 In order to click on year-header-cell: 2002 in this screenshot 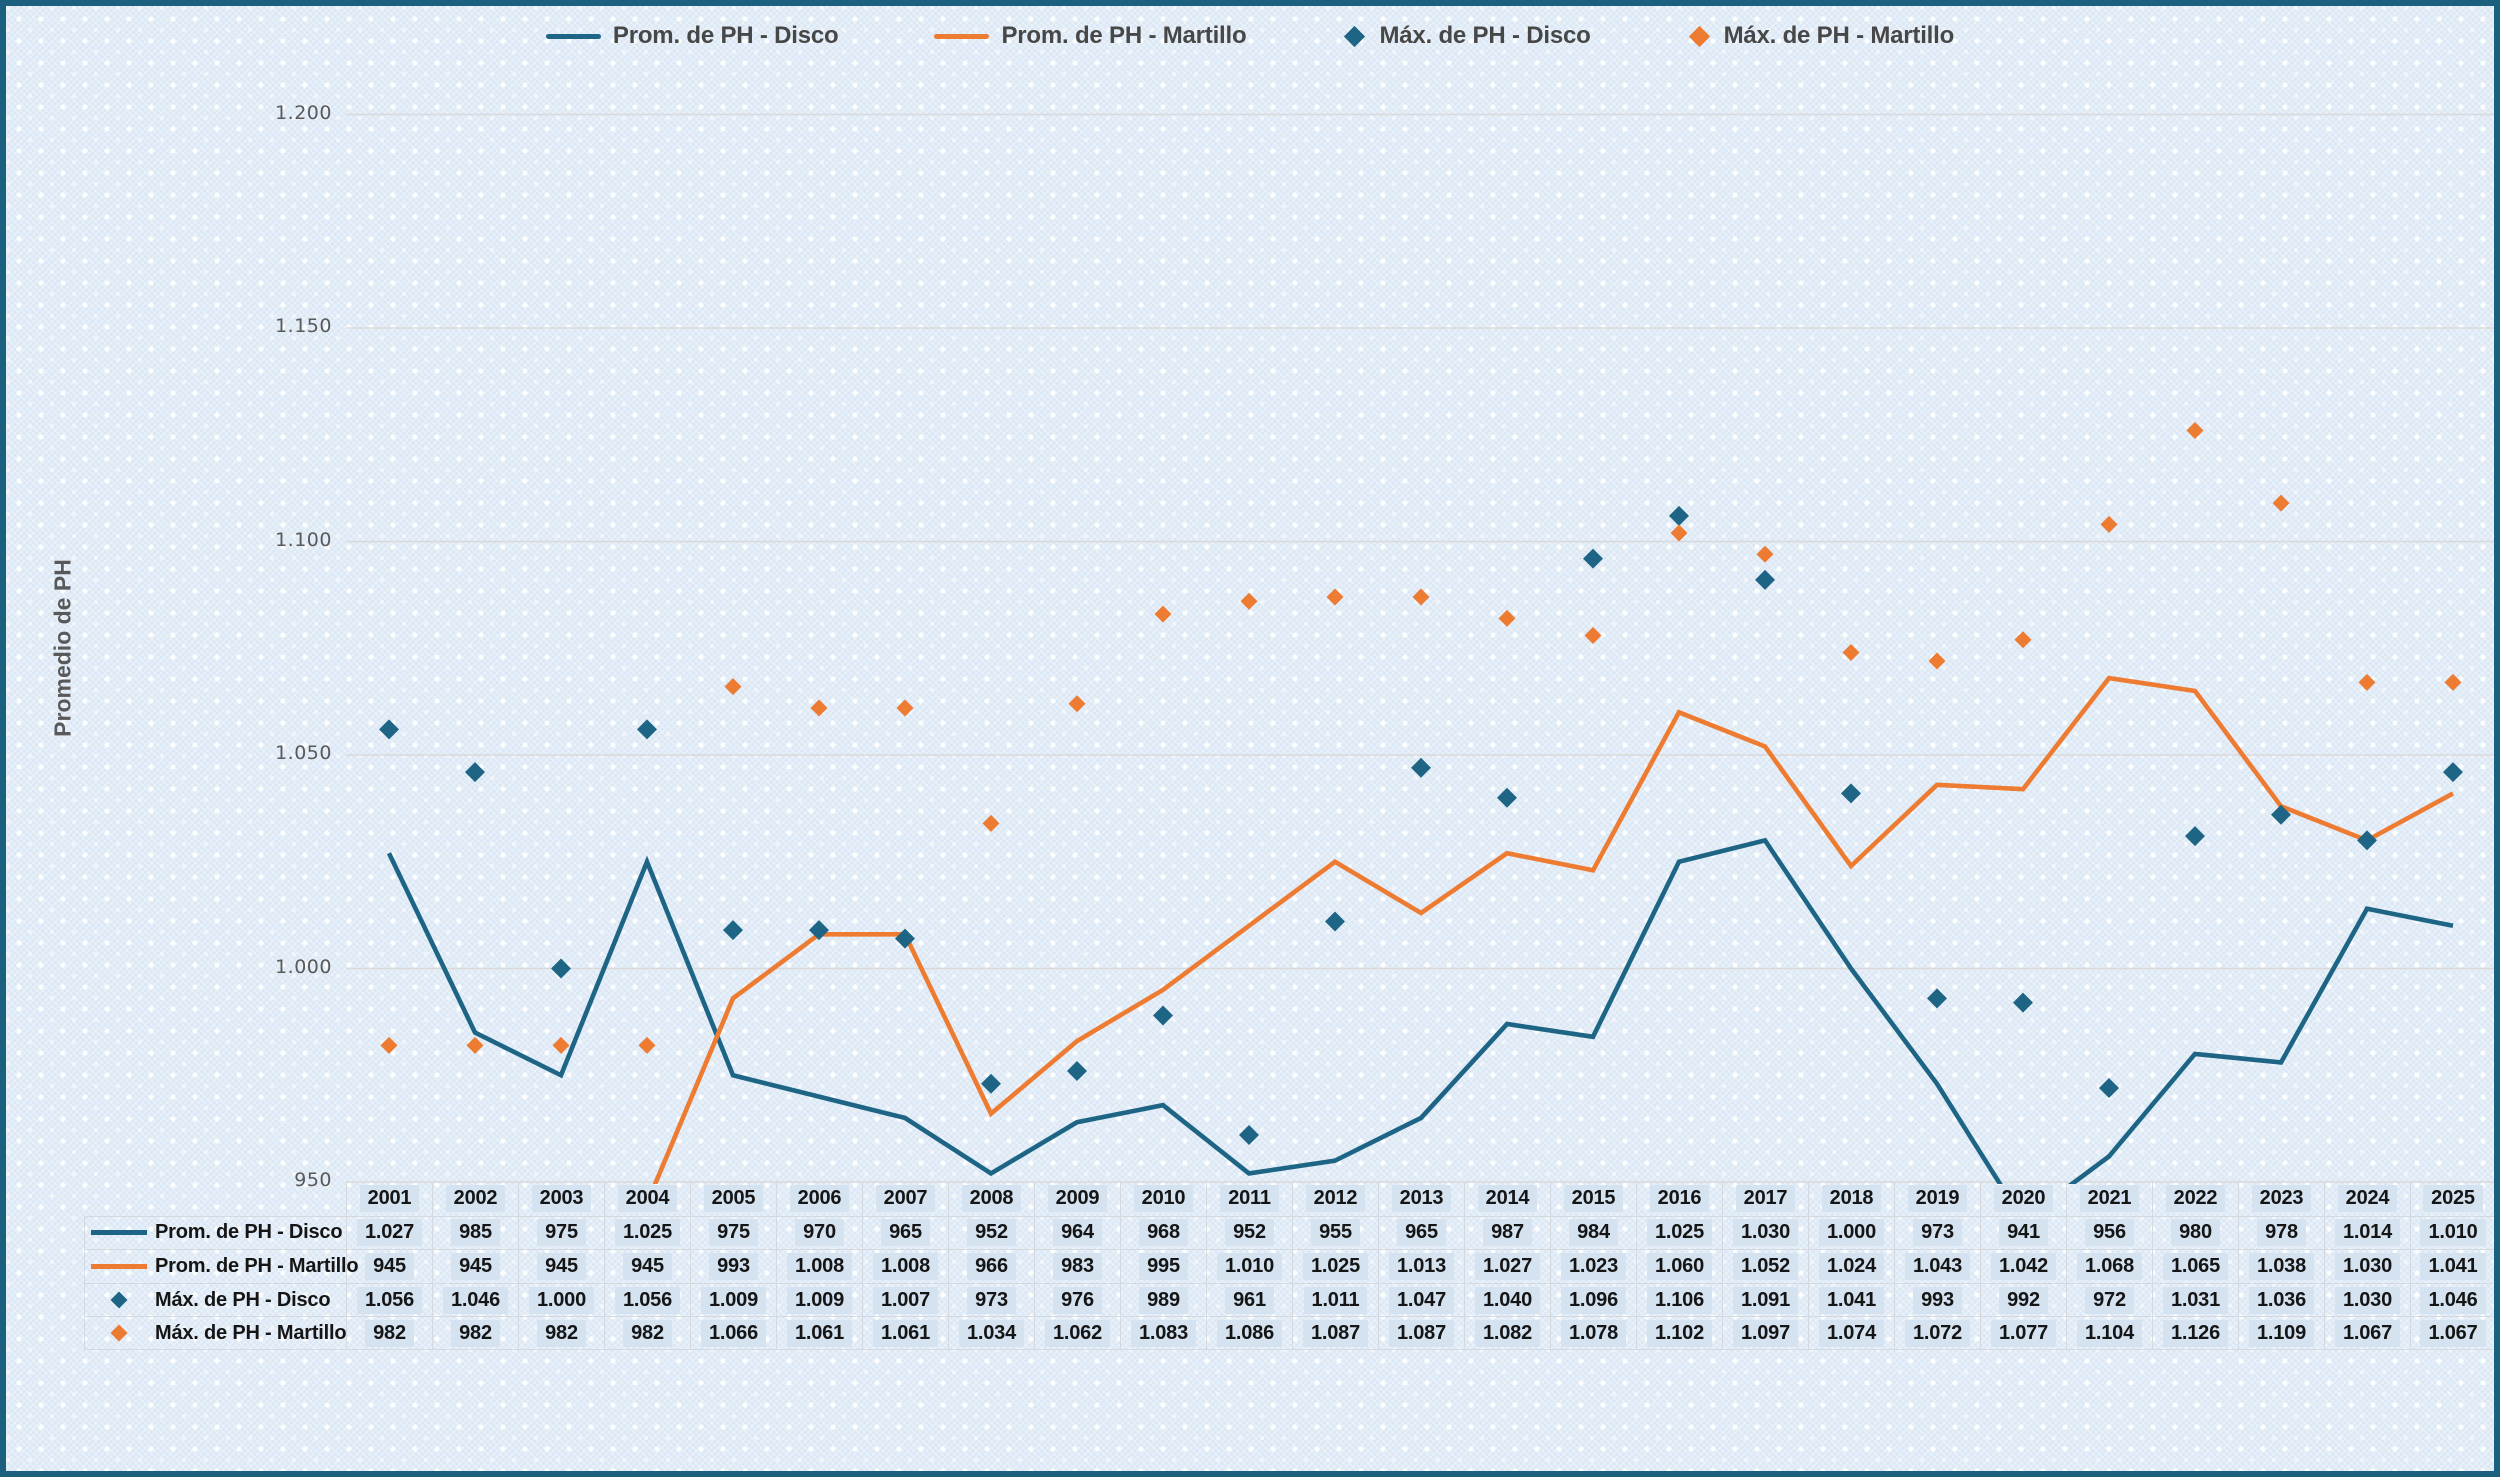, I will do `click(475, 1199)`.